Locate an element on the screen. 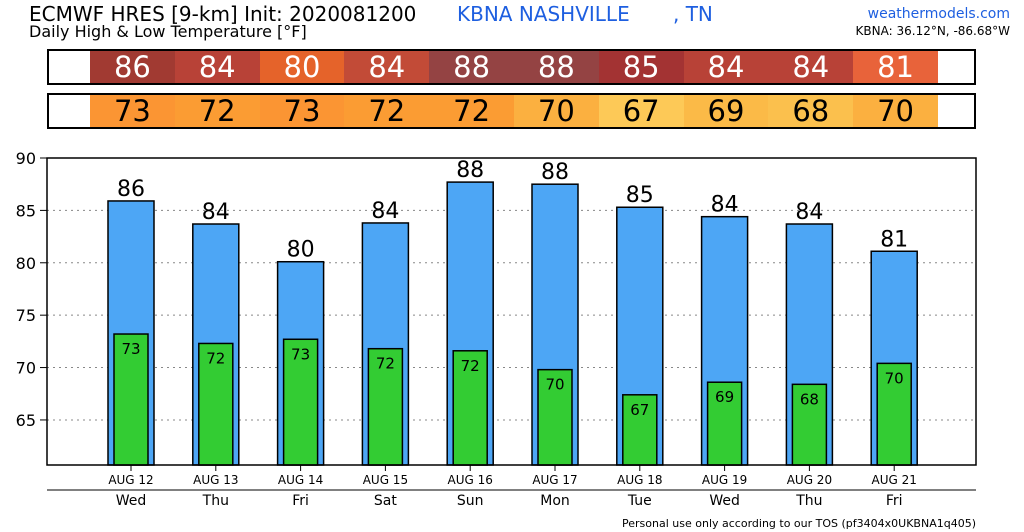 This screenshot has width=1024, height=532. high-temp-cell: 80 is located at coordinates (302, 67).